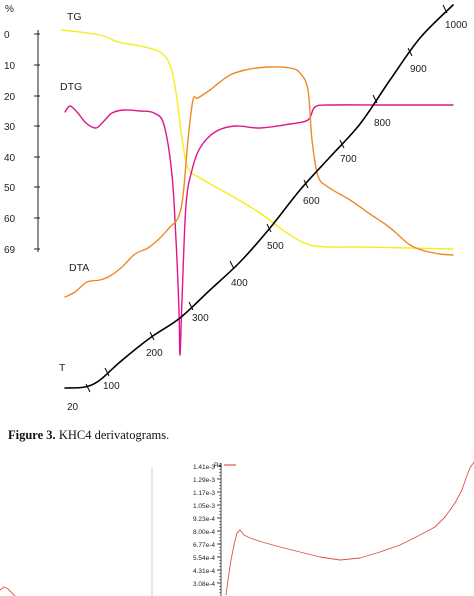  Describe the element at coordinates (456, 25) in the screenshot. I see `temperature-tick-label: 1000` at that location.